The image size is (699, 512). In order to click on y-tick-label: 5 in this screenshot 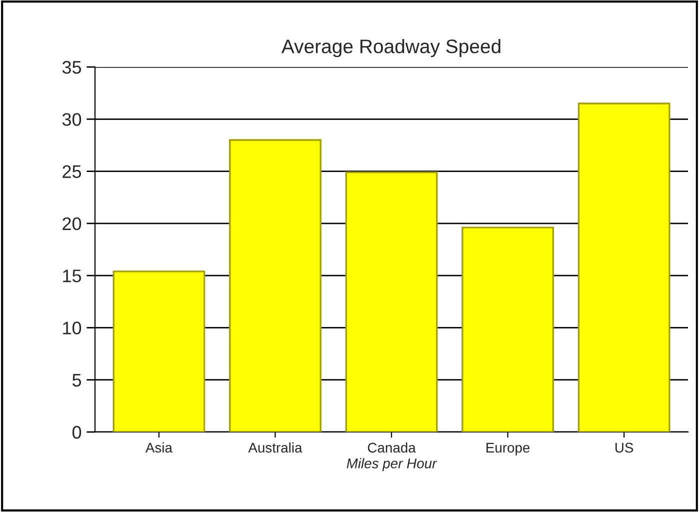, I will do `click(77, 380)`.